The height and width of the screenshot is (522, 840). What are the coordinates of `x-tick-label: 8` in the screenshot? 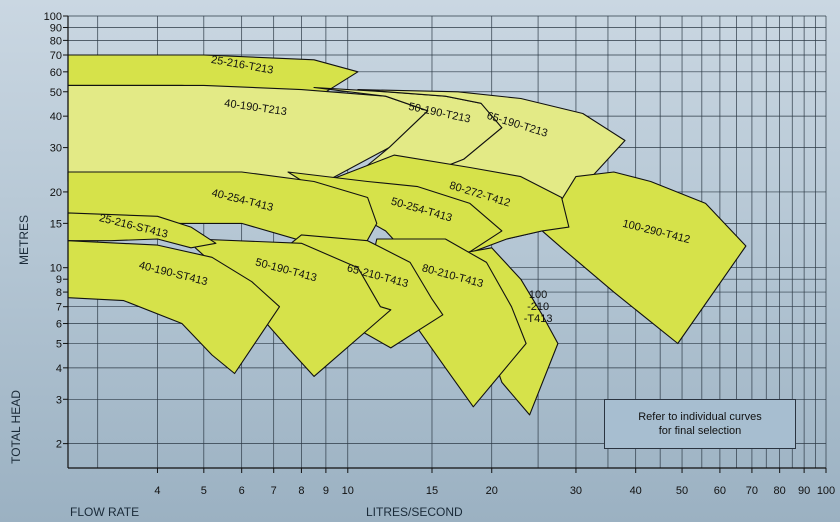 It's located at (301, 491).